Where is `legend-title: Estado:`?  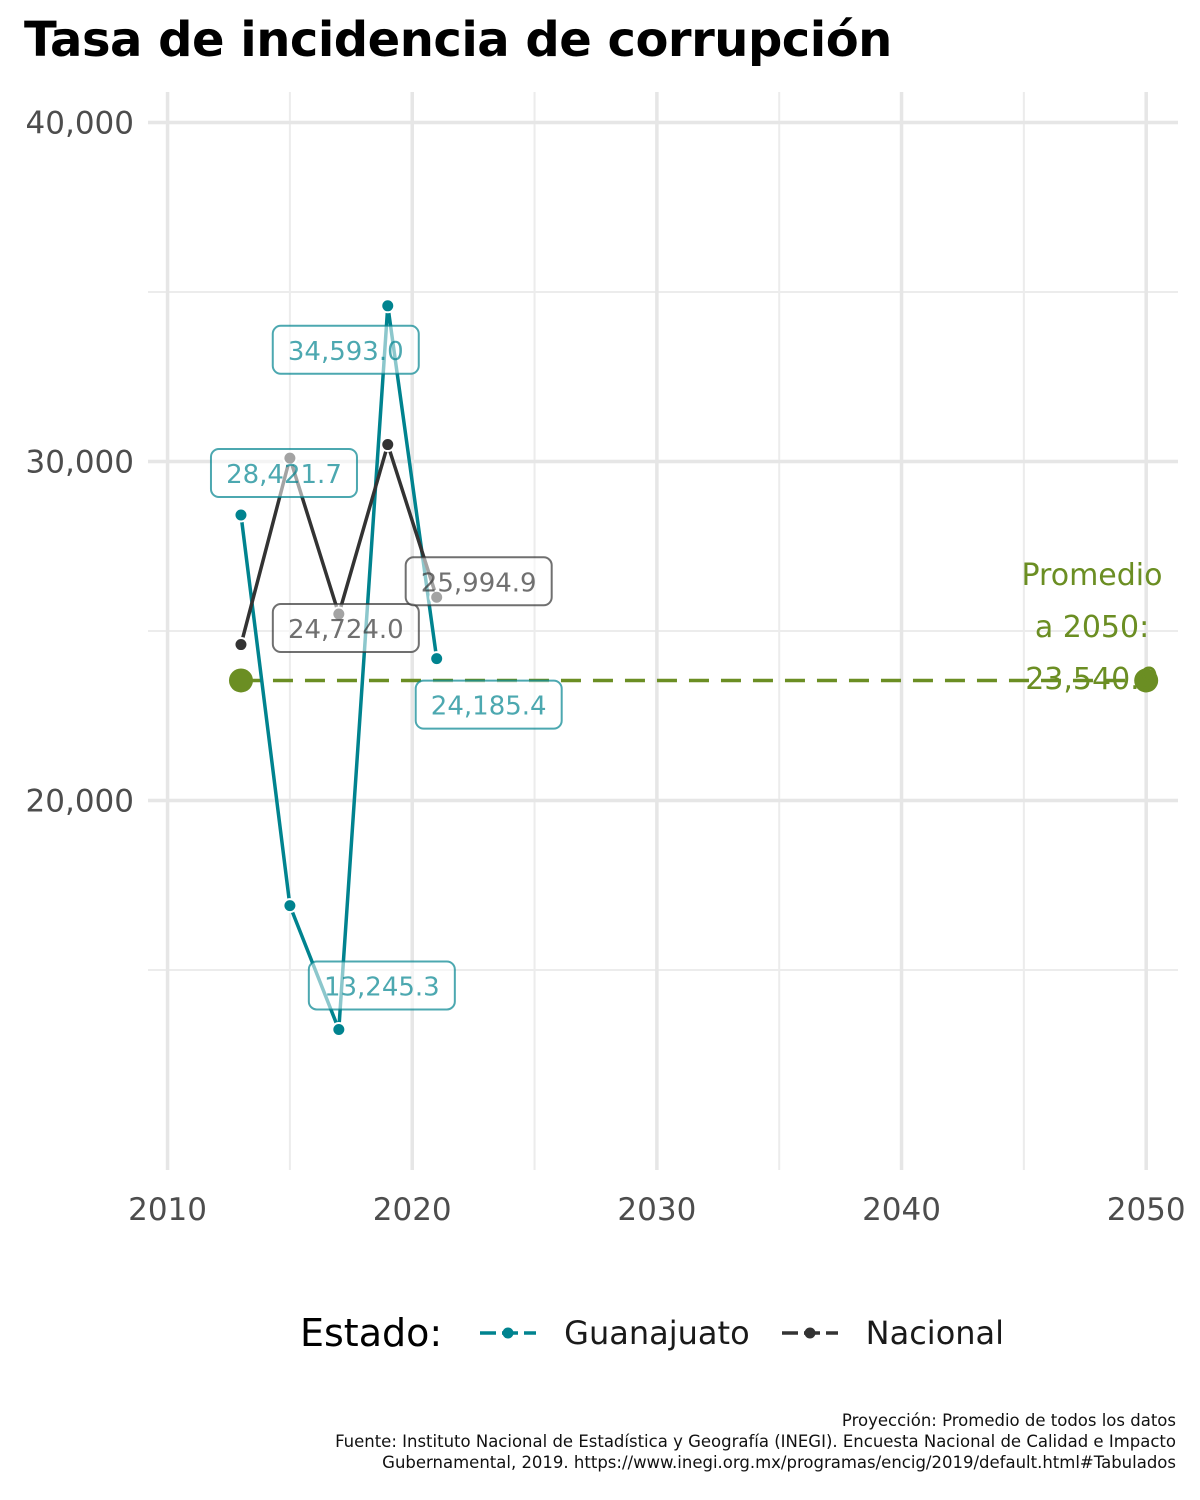
legend-title: Estado: is located at coordinates (371, 1333).